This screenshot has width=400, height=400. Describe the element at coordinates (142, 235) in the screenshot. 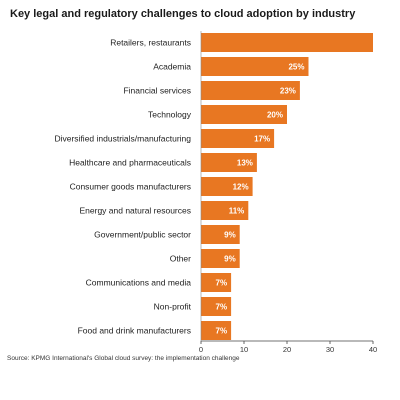

I see `category-label: Government/public sector` at that location.